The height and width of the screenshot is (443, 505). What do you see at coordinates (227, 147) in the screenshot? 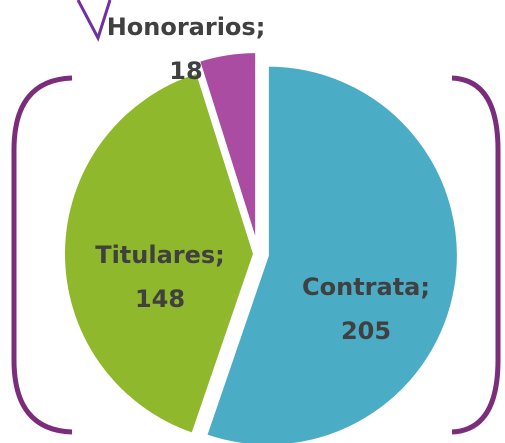
I see `pie-slice` at bounding box center [227, 147].